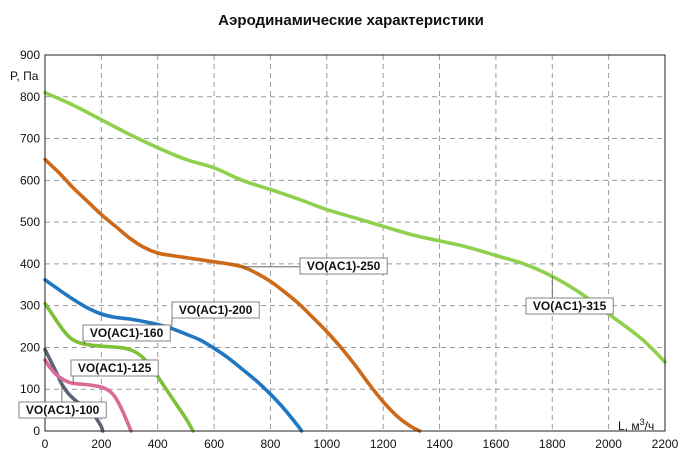  I want to click on series-label-vo-ac1-200: VO(AC1)-200, so click(216, 310).